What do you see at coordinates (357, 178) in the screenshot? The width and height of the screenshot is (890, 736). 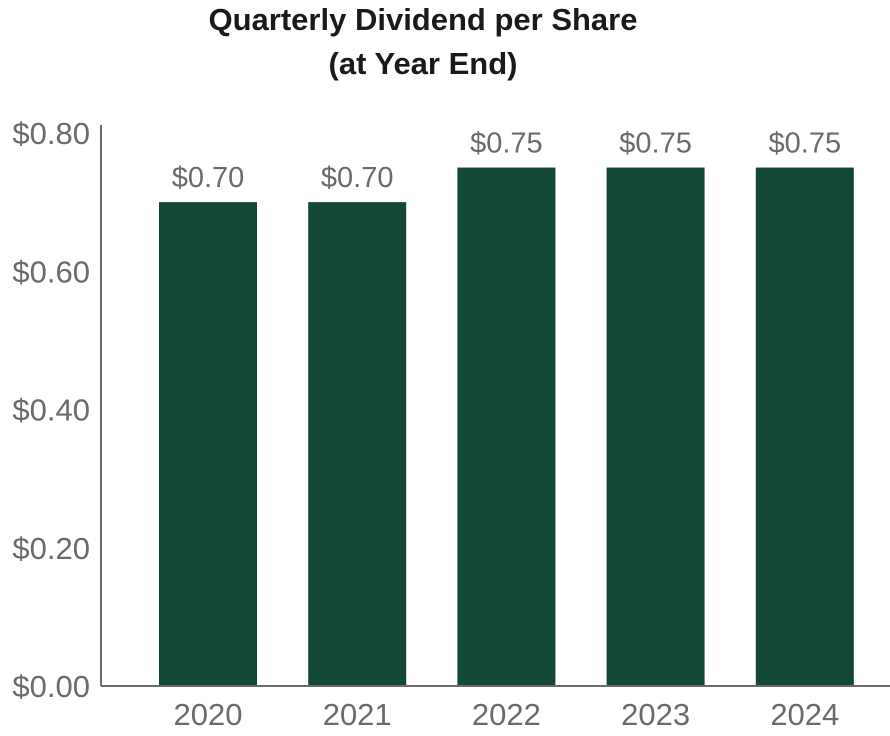 I see `data-label-2021: $0.70` at bounding box center [357, 178].